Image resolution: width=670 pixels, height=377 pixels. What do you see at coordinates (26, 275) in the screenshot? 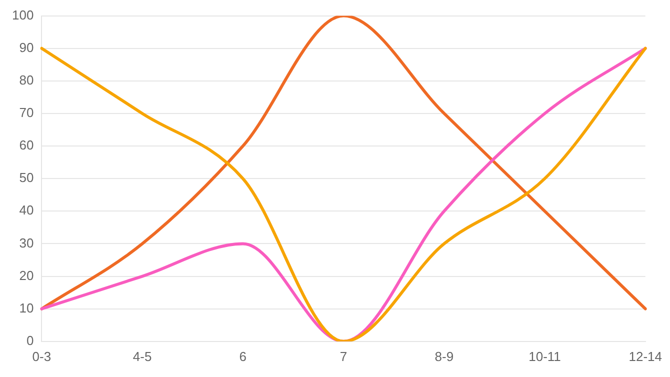
I see `y-tick-label: 20` at bounding box center [26, 275].